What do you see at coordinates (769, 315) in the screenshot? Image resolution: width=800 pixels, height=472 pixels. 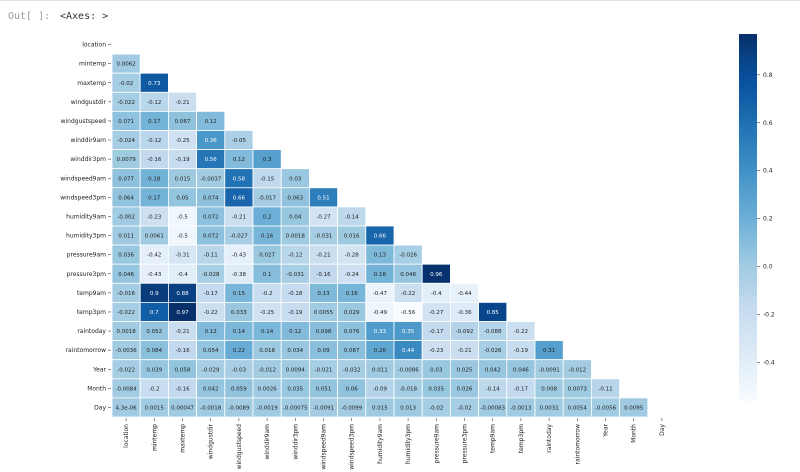 I see `colorbar-tick-label: -0.2` at bounding box center [769, 315].